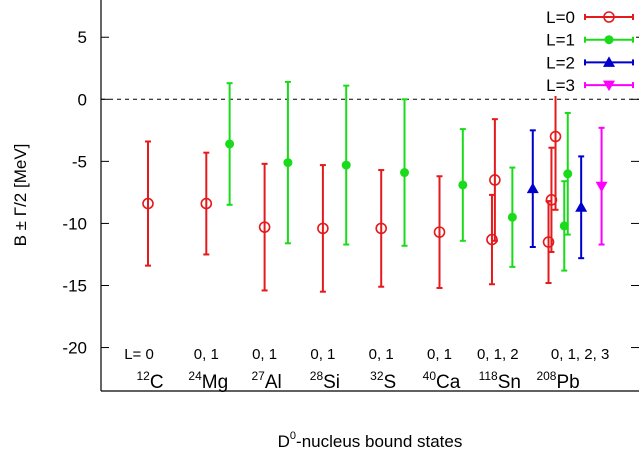 The image size is (639, 459). What do you see at coordinates (560, 62) in the screenshot?
I see `legend-label: L=2` at bounding box center [560, 62].